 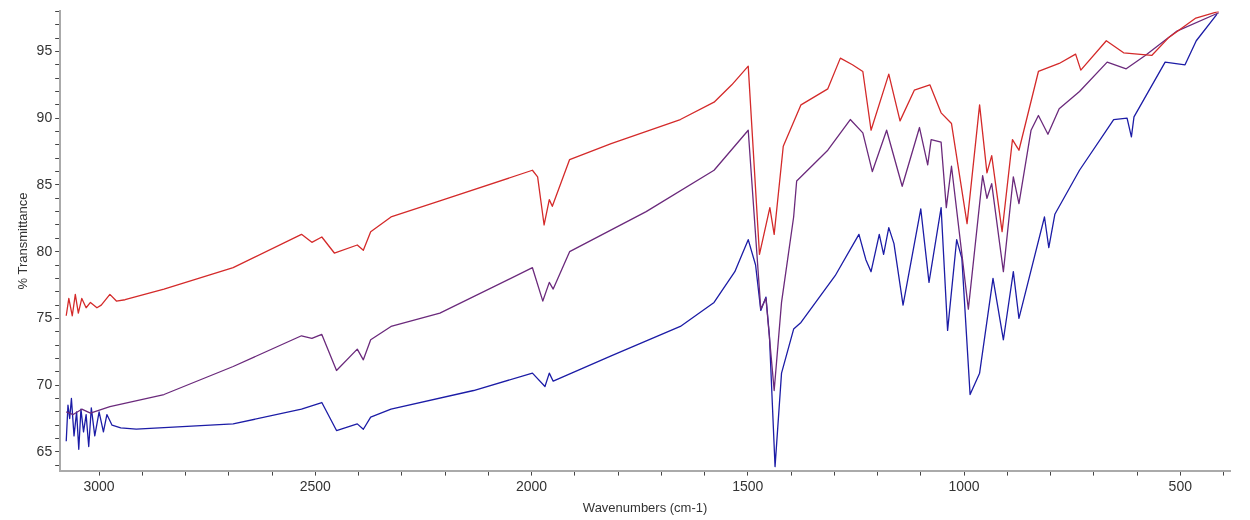 I want to click on x-tick-label: 2500, so click(x=315, y=485).